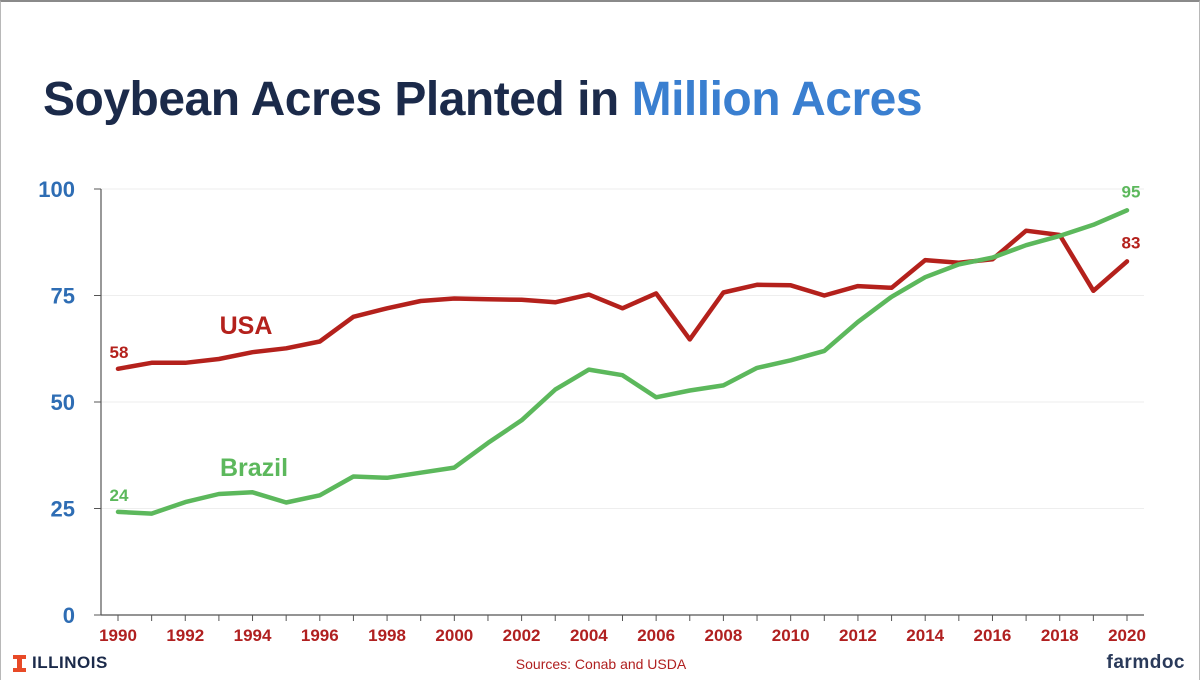 This screenshot has height=682, width=1200. I want to click on x-tick-label: 2006, so click(656, 635).